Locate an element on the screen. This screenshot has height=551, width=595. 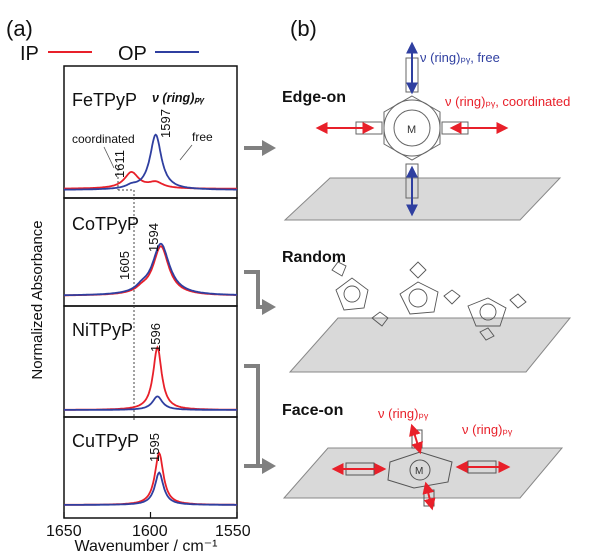
arrow-nicu-faceon-head is located at coordinates (269, 466).